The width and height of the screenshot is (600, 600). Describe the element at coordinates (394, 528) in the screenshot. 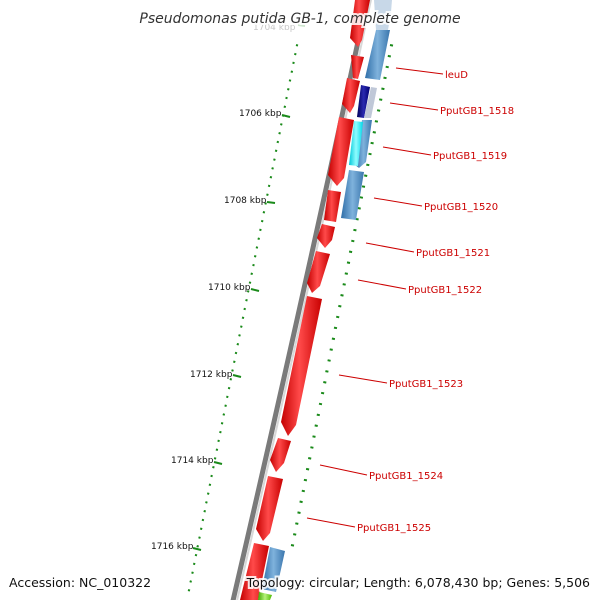

I see `gene-label-pputgb1-1525: PputGB1_1525` at that location.